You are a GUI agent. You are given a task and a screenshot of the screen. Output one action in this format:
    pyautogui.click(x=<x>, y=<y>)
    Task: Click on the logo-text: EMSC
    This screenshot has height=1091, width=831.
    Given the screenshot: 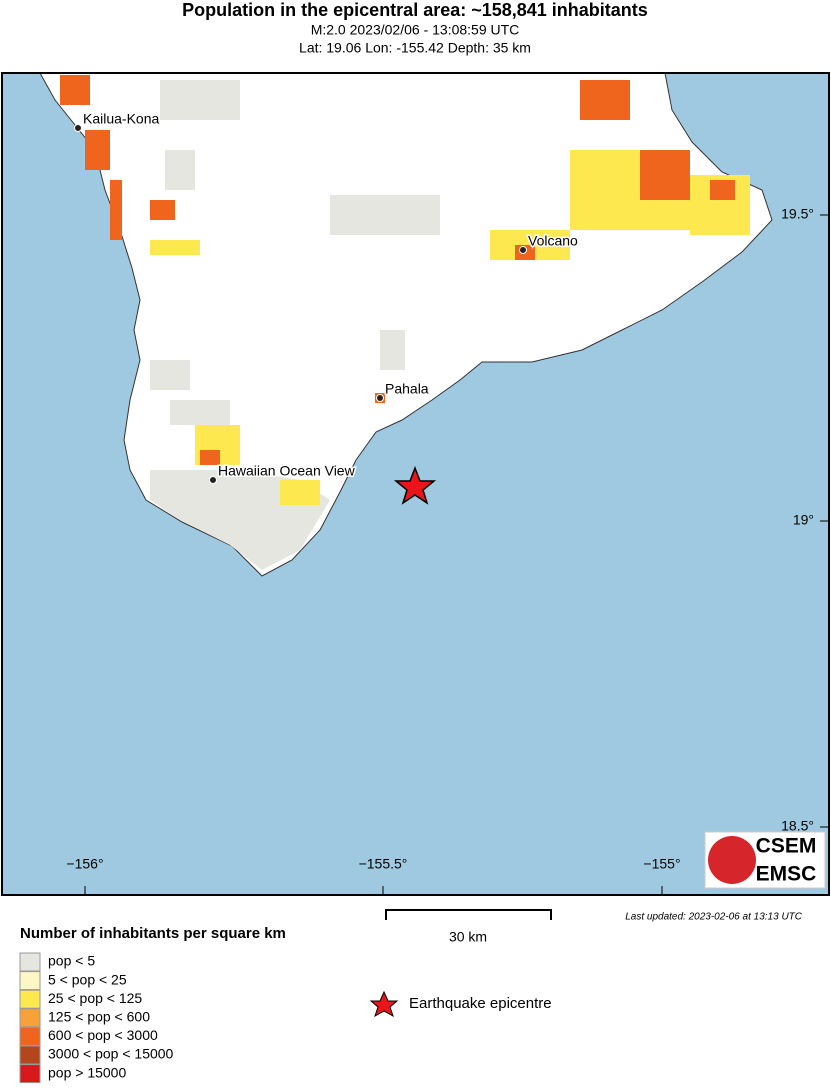 What is the action you would take?
    pyautogui.click(x=786, y=874)
    